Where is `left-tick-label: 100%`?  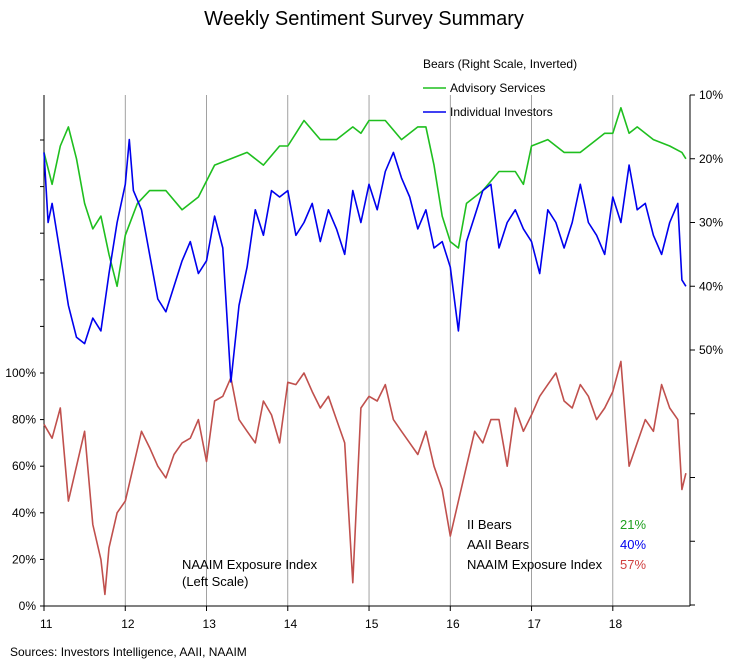 left-tick-label: 100% is located at coordinates (20, 373).